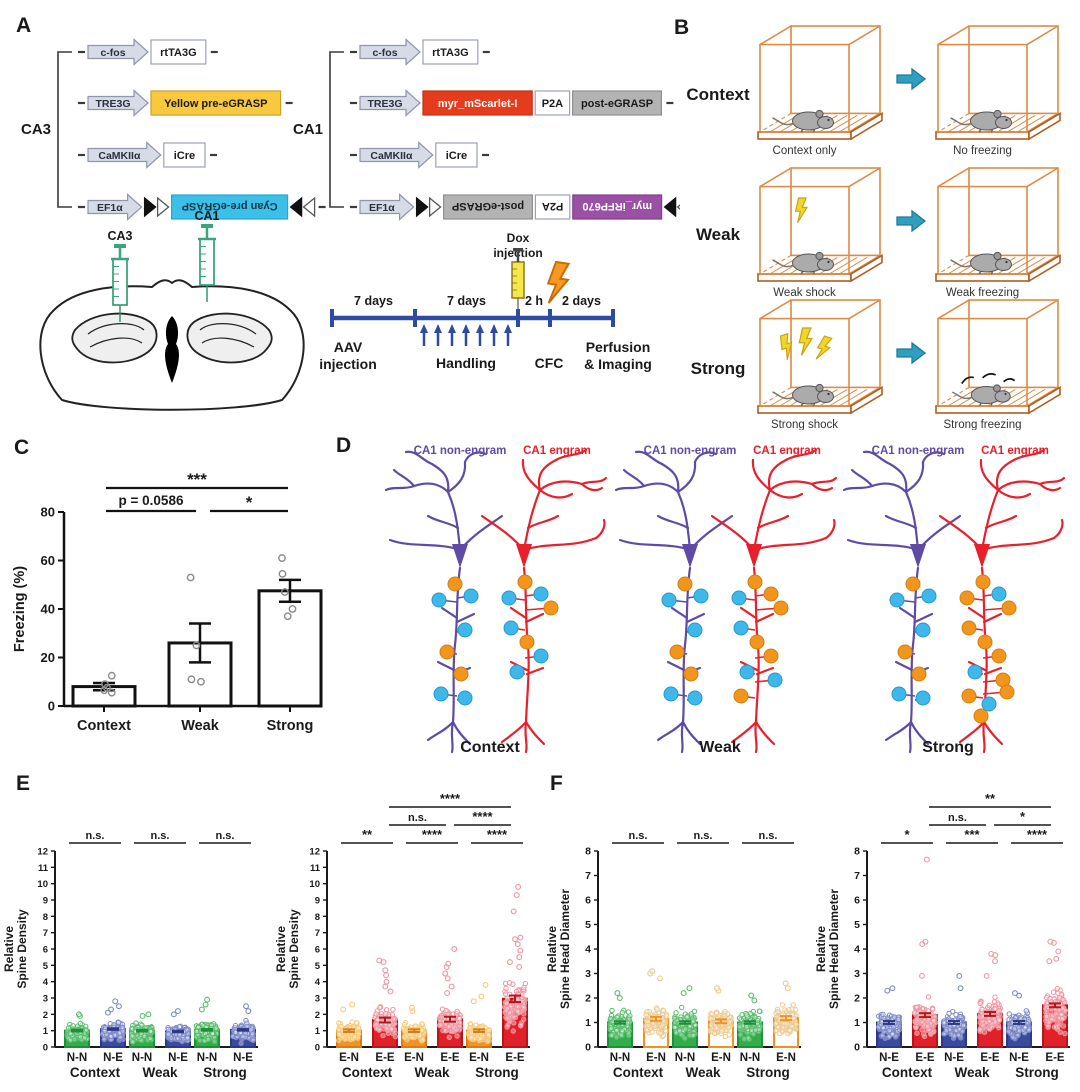 This screenshot has width=1080, height=1092. Describe the element at coordinates (806, 341) in the screenshot. I see `lightning-bolt-icon` at that location.